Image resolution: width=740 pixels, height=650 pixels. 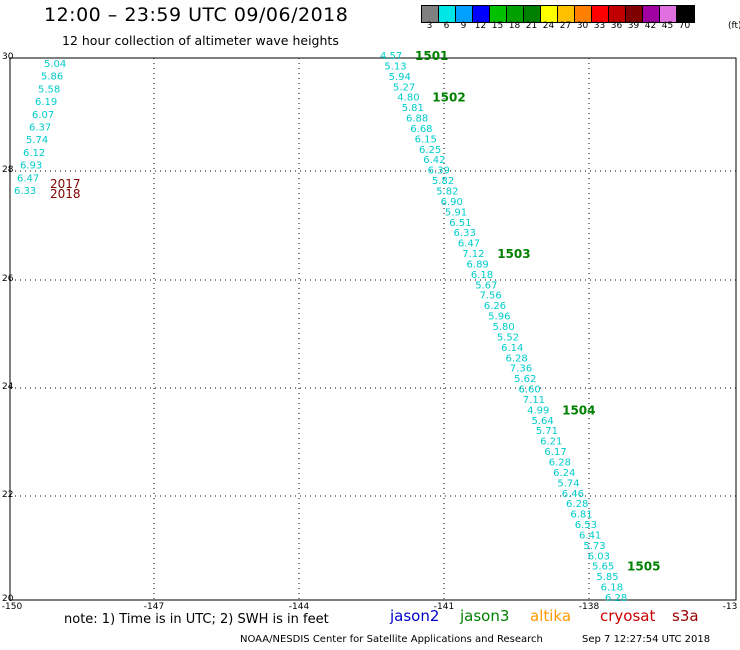 What do you see at coordinates (447, 192) in the screenshot?
I see `wave-height-value: 5.82` at bounding box center [447, 192].